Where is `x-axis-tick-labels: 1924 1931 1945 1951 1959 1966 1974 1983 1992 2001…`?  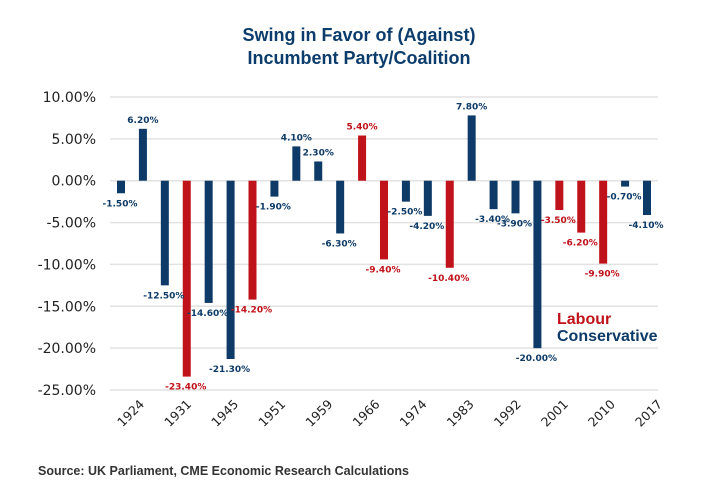
x-axis-tick-labels: 1924 1931 1945 1951 1959 1966 1974 1983 1992 2001… is located at coordinates (389, 412).